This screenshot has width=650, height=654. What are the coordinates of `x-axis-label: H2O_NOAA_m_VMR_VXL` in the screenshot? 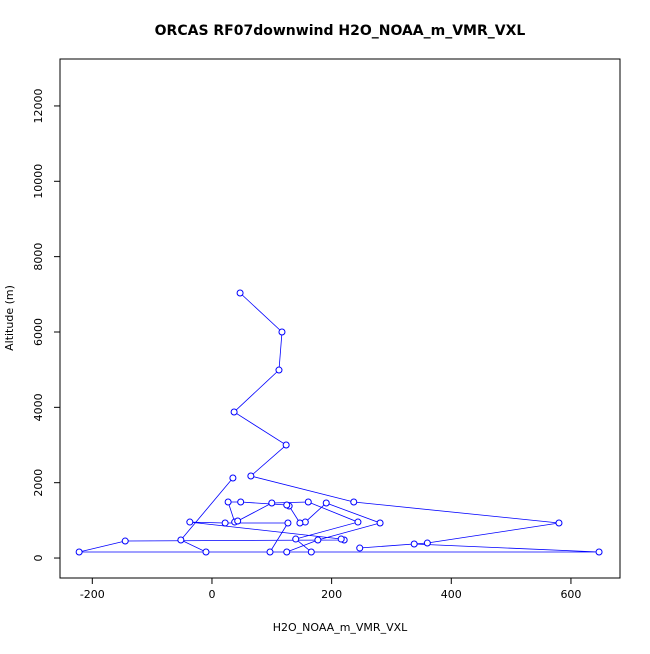 It's located at (340, 627).